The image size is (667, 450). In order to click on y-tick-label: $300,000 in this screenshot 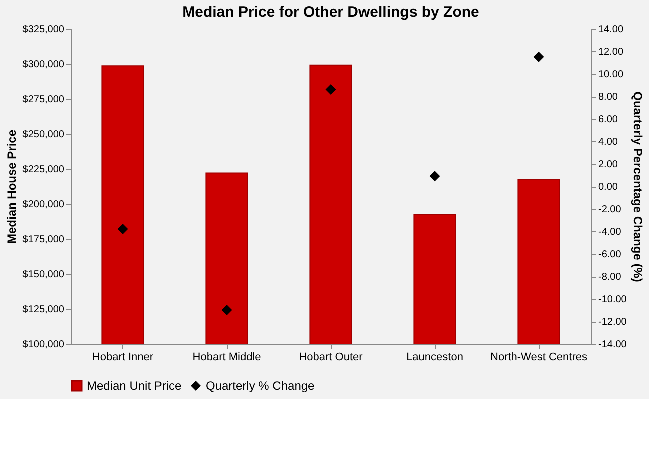, I will do `click(43, 65)`.